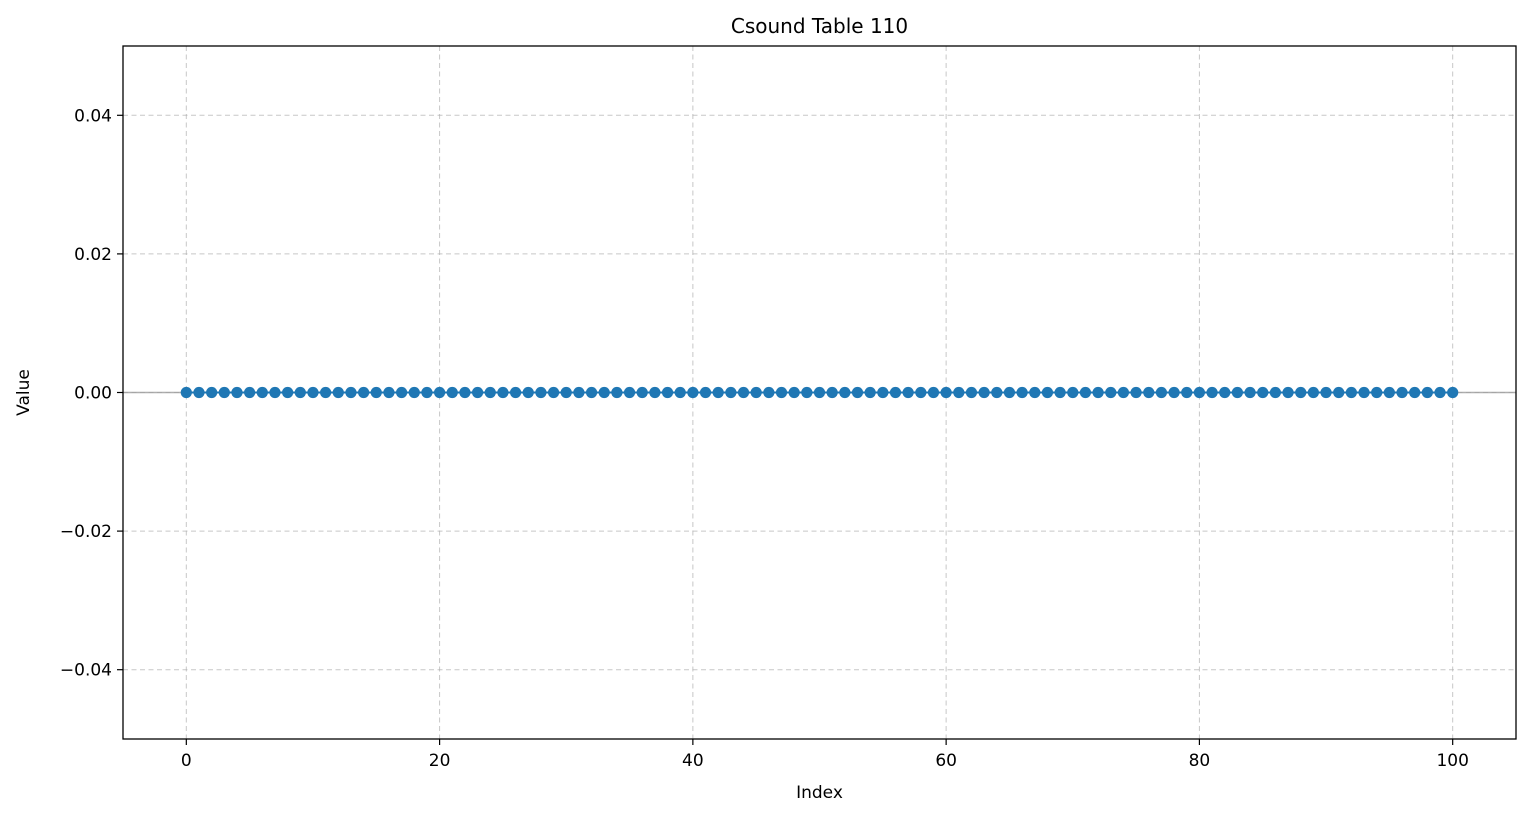 The width and height of the screenshot is (1531, 817). What do you see at coordinates (86, 671) in the screenshot?
I see `y-tick-label: −0.04` at bounding box center [86, 671].